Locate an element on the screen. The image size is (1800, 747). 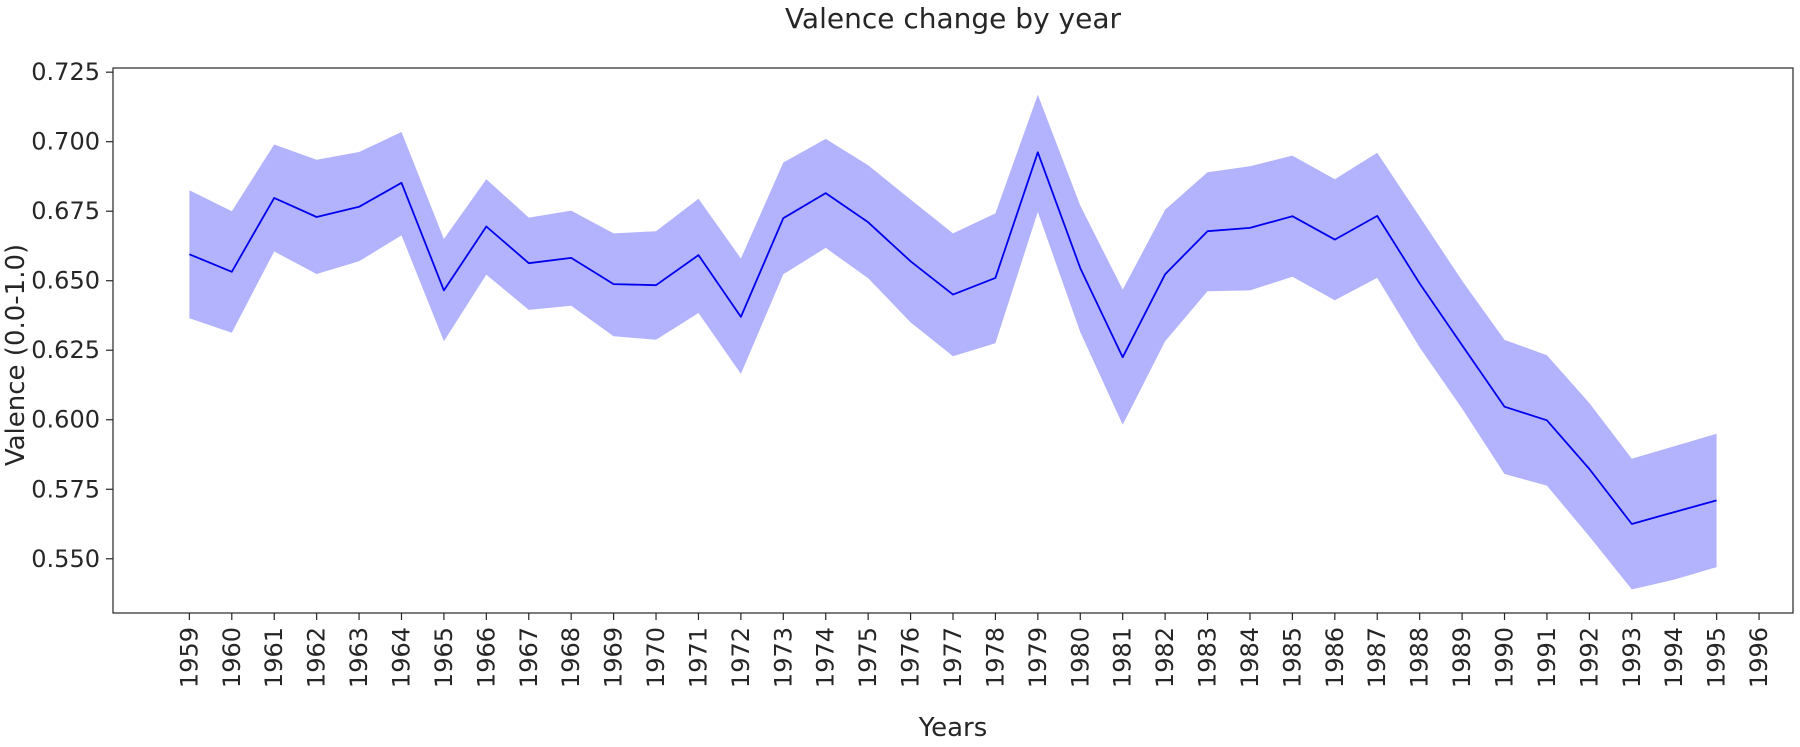
x-tick-label: 1995 is located at coordinates (1717, 657).